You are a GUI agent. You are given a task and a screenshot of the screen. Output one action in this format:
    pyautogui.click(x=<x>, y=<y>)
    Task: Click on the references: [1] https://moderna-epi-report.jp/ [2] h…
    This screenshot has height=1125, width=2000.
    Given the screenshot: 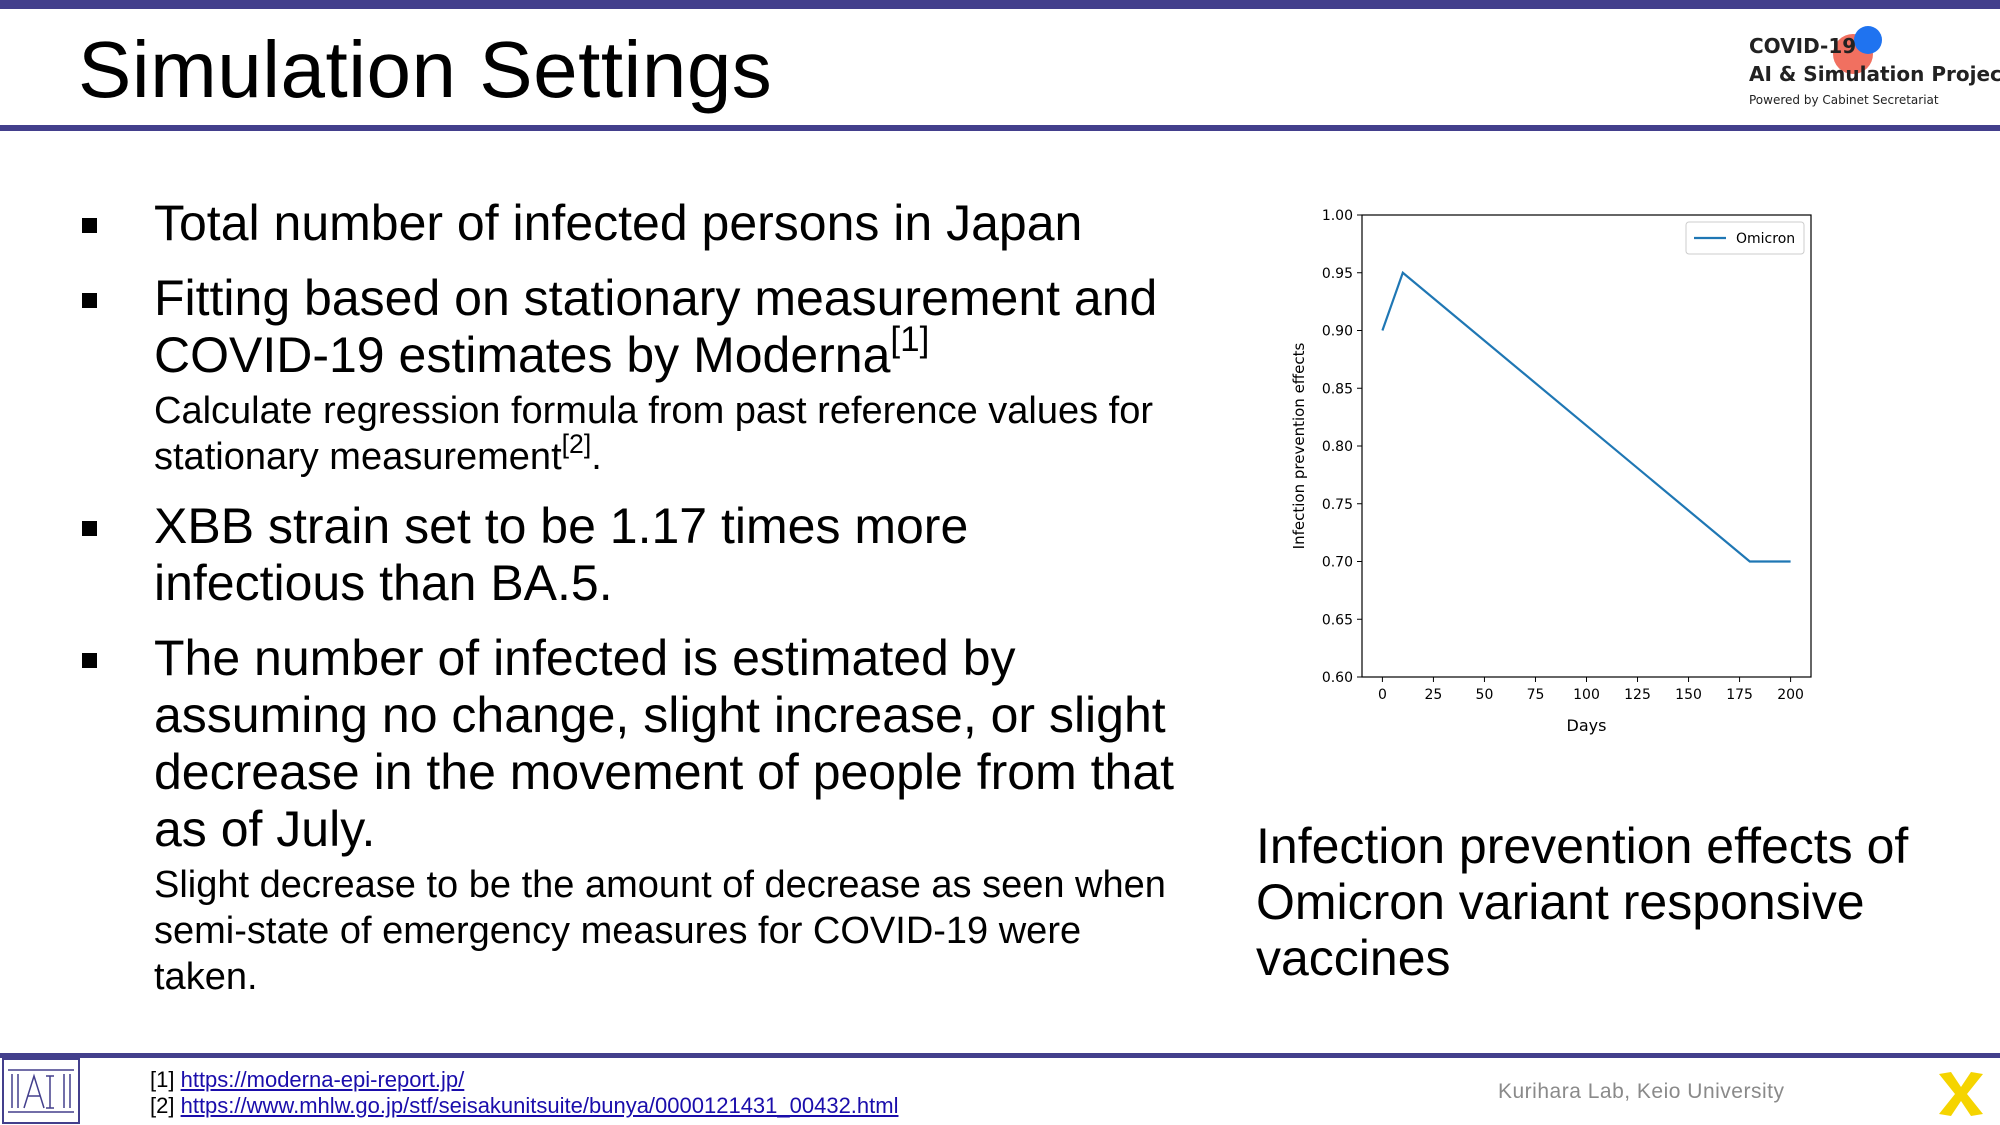 What is the action you would take?
    pyautogui.click(x=524, y=1093)
    